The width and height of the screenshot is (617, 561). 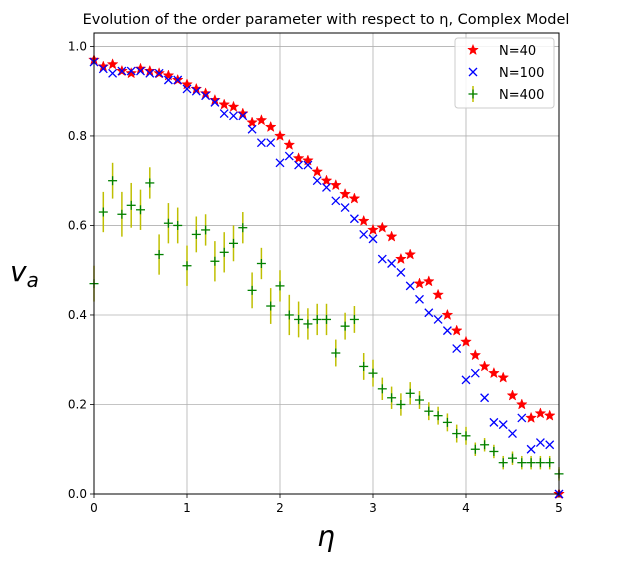 I want to click on x-tick-label: 1, so click(x=187, y=508).